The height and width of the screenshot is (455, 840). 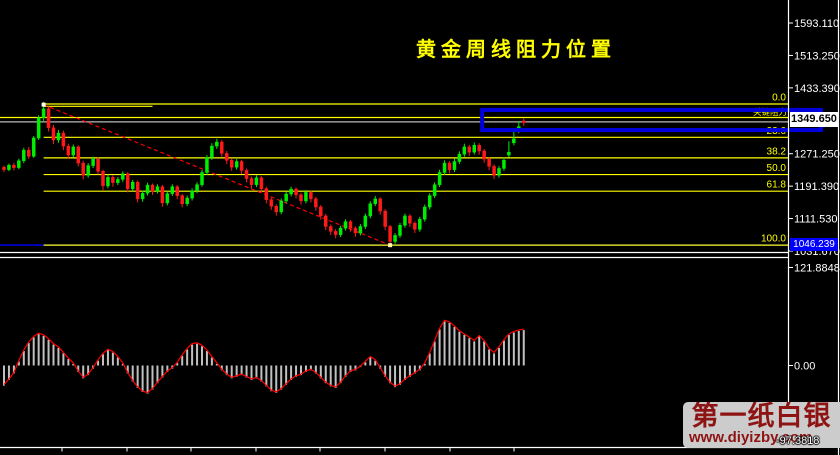 What do you see at coordinates (779, 98) in the screenshot?
I see `fib-label-0.0: 0.0` at bounding box center [779, 98].